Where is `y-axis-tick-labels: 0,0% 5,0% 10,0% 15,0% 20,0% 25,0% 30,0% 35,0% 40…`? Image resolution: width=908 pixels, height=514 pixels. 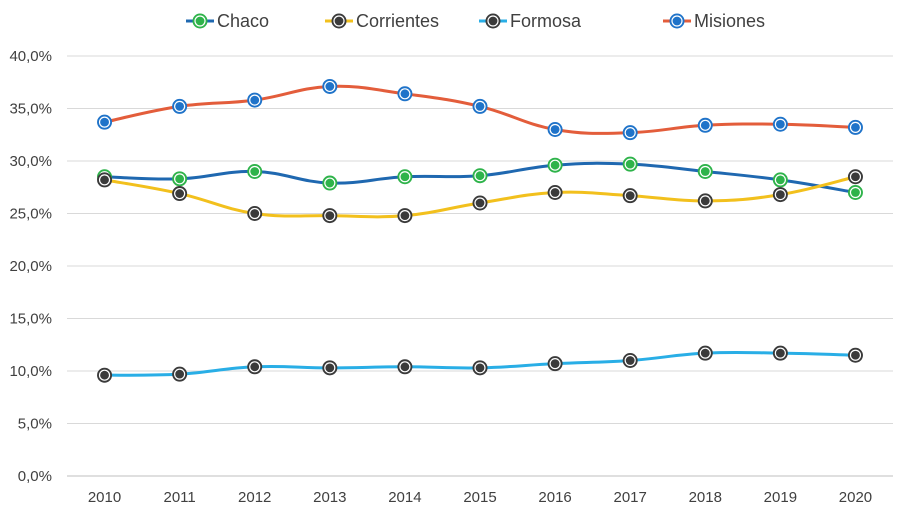 y-axis-tick-labels: 0,0% 5,0% 10,0% 15,0% 20,0% 25,0% 30,0% 35,0% 40… is located at coordinates (30, 266).